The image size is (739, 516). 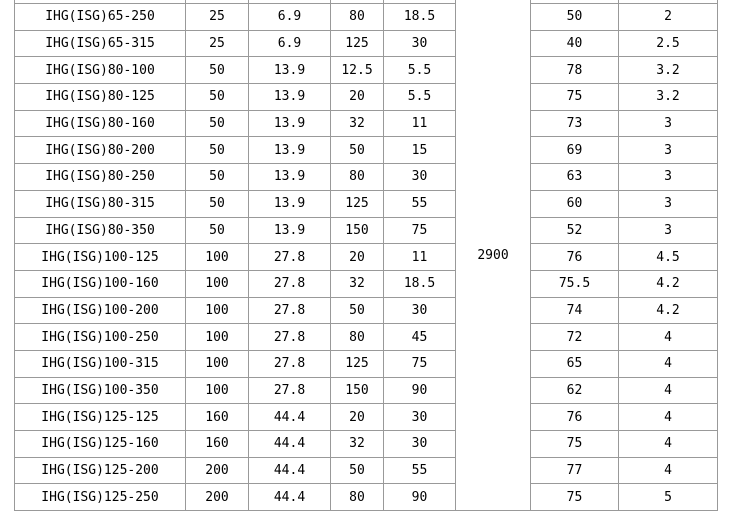 I want to click on cell-model: IHG(ISG)125-250, so click(x=100, y=497).